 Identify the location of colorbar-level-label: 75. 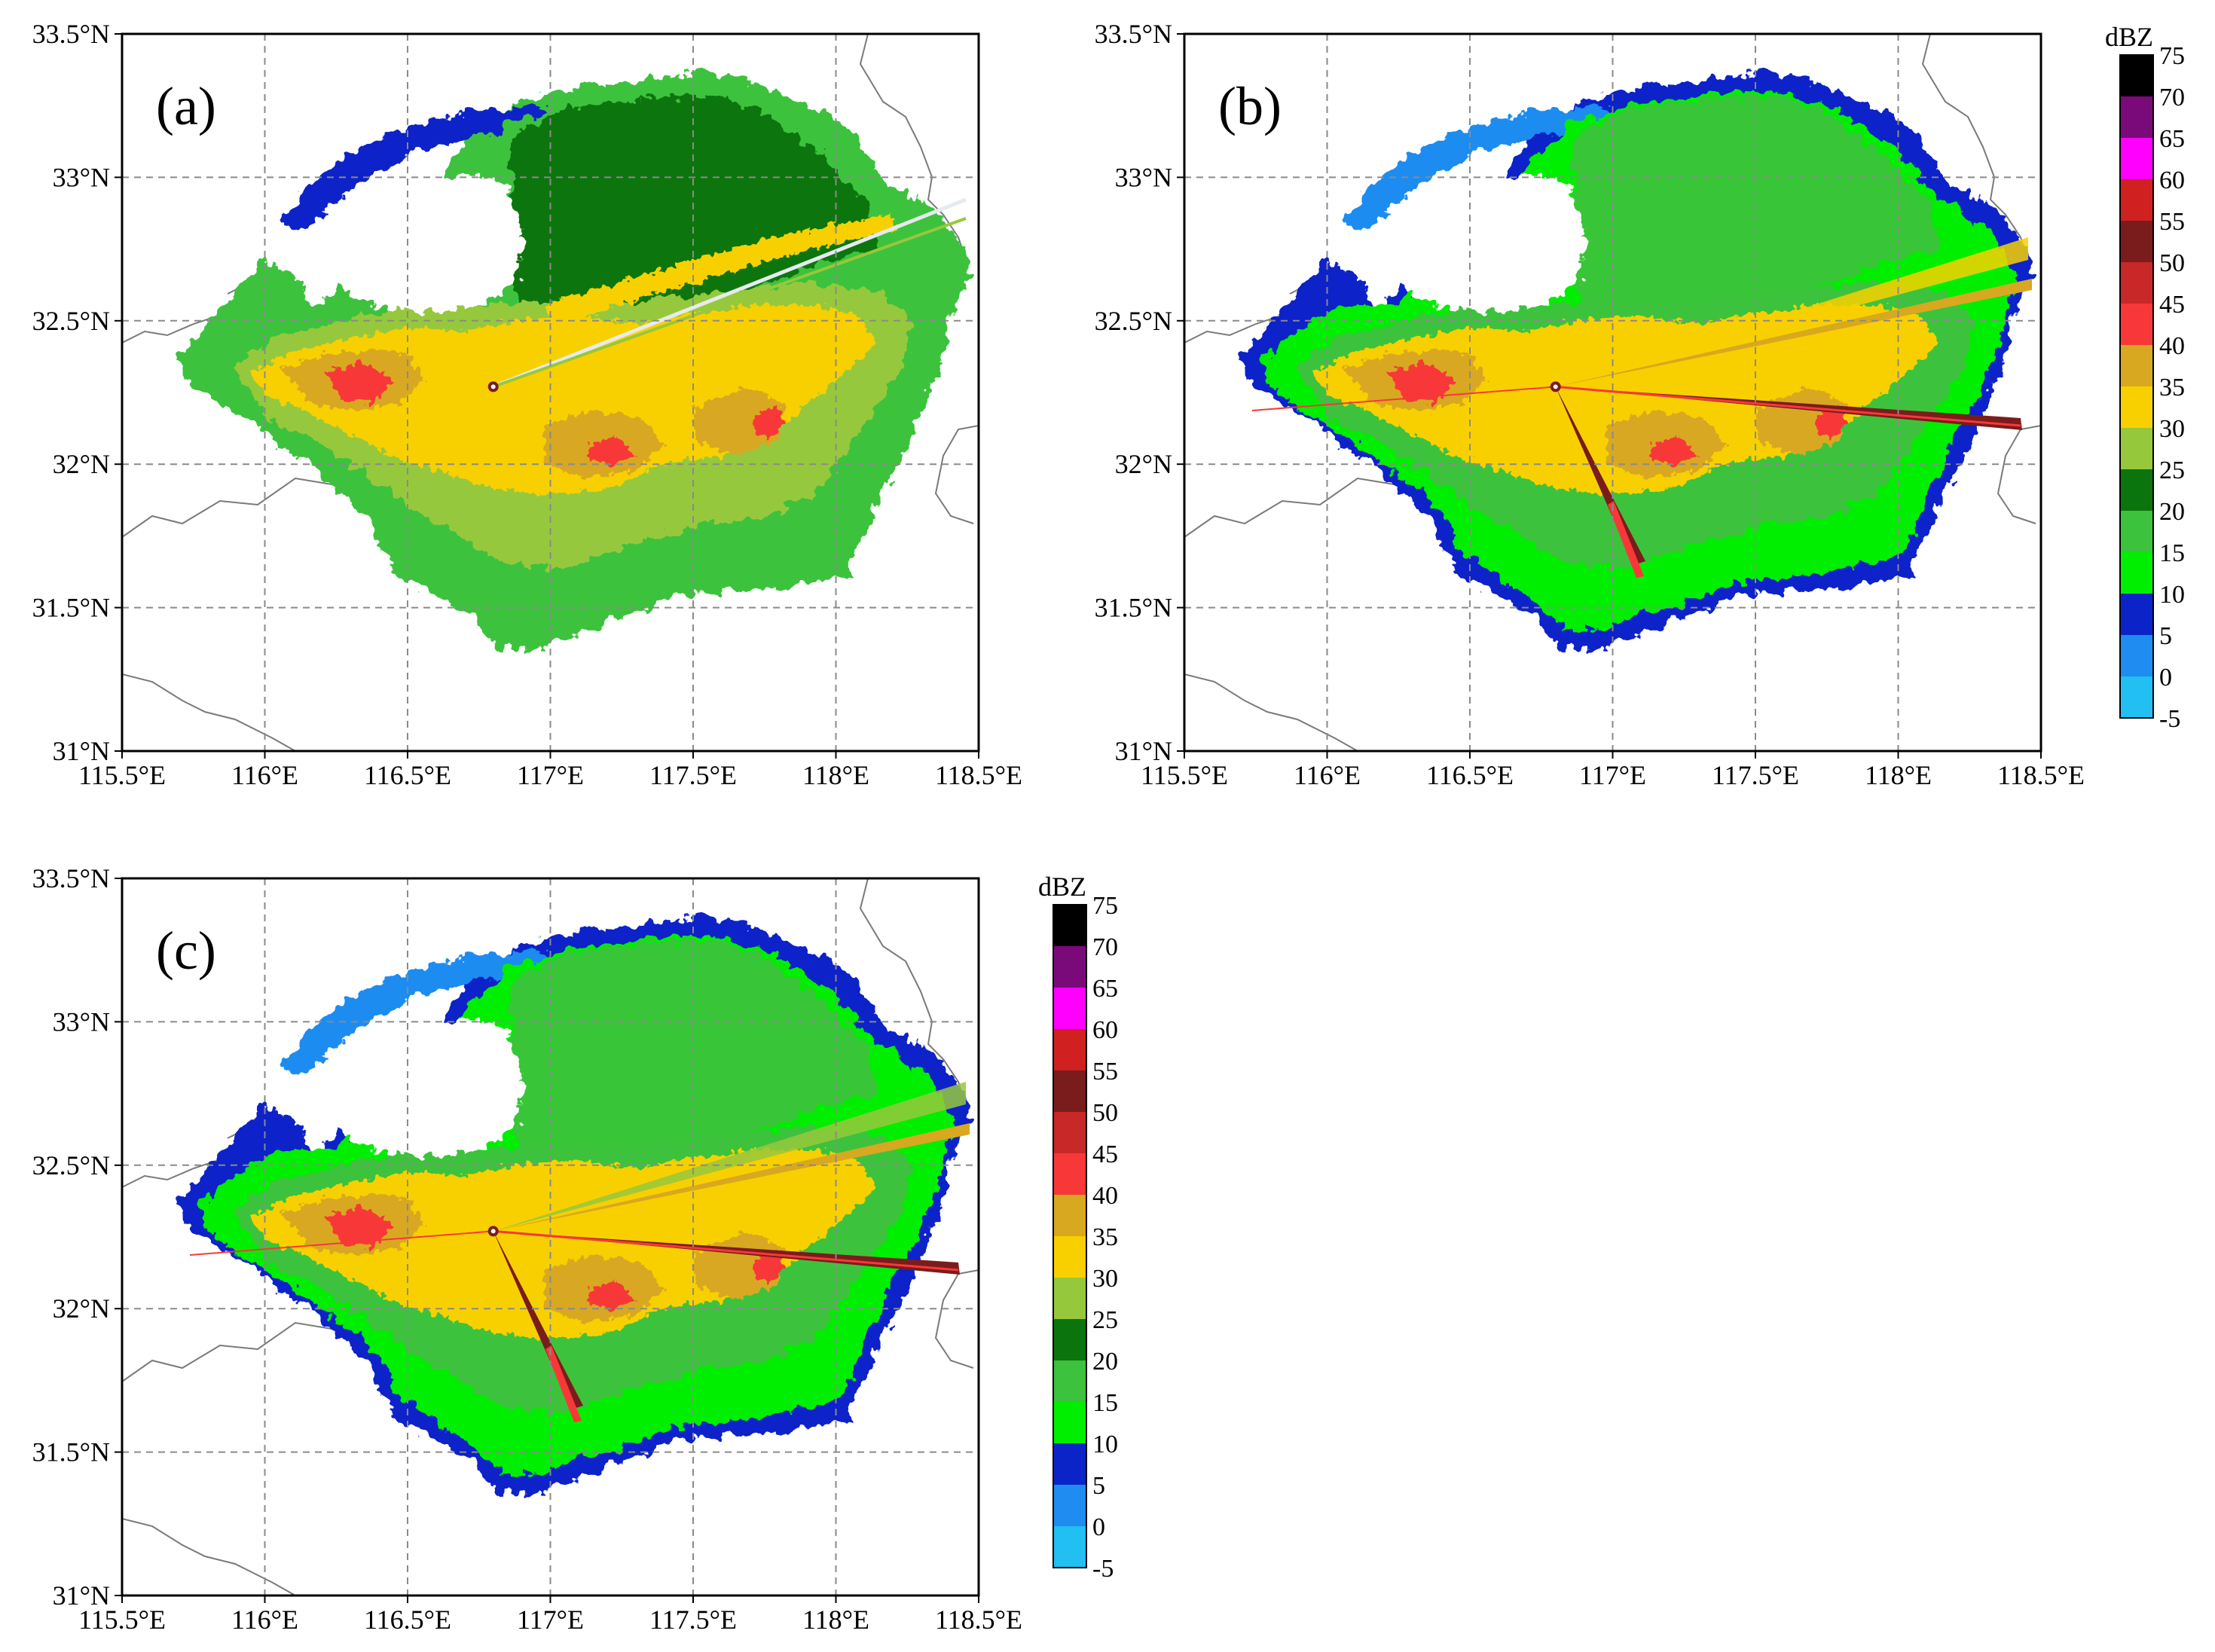
(1105, 906).